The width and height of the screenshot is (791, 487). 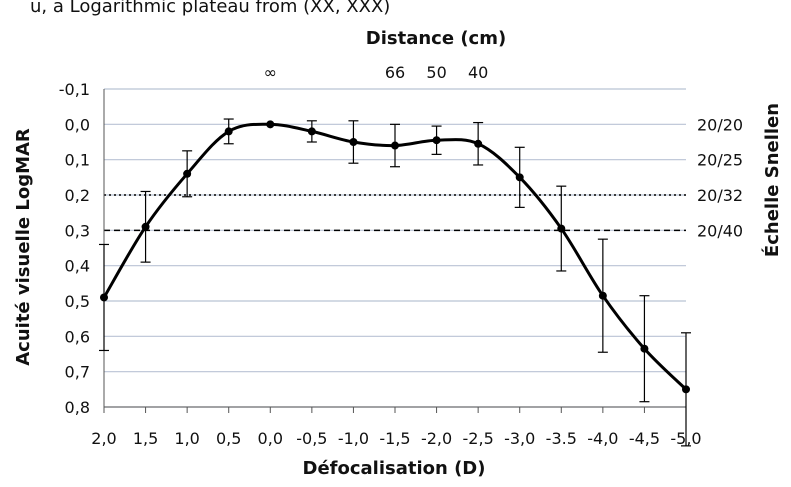 I want to click on x-tick-label: 2,0, so click(x=103, y=438).